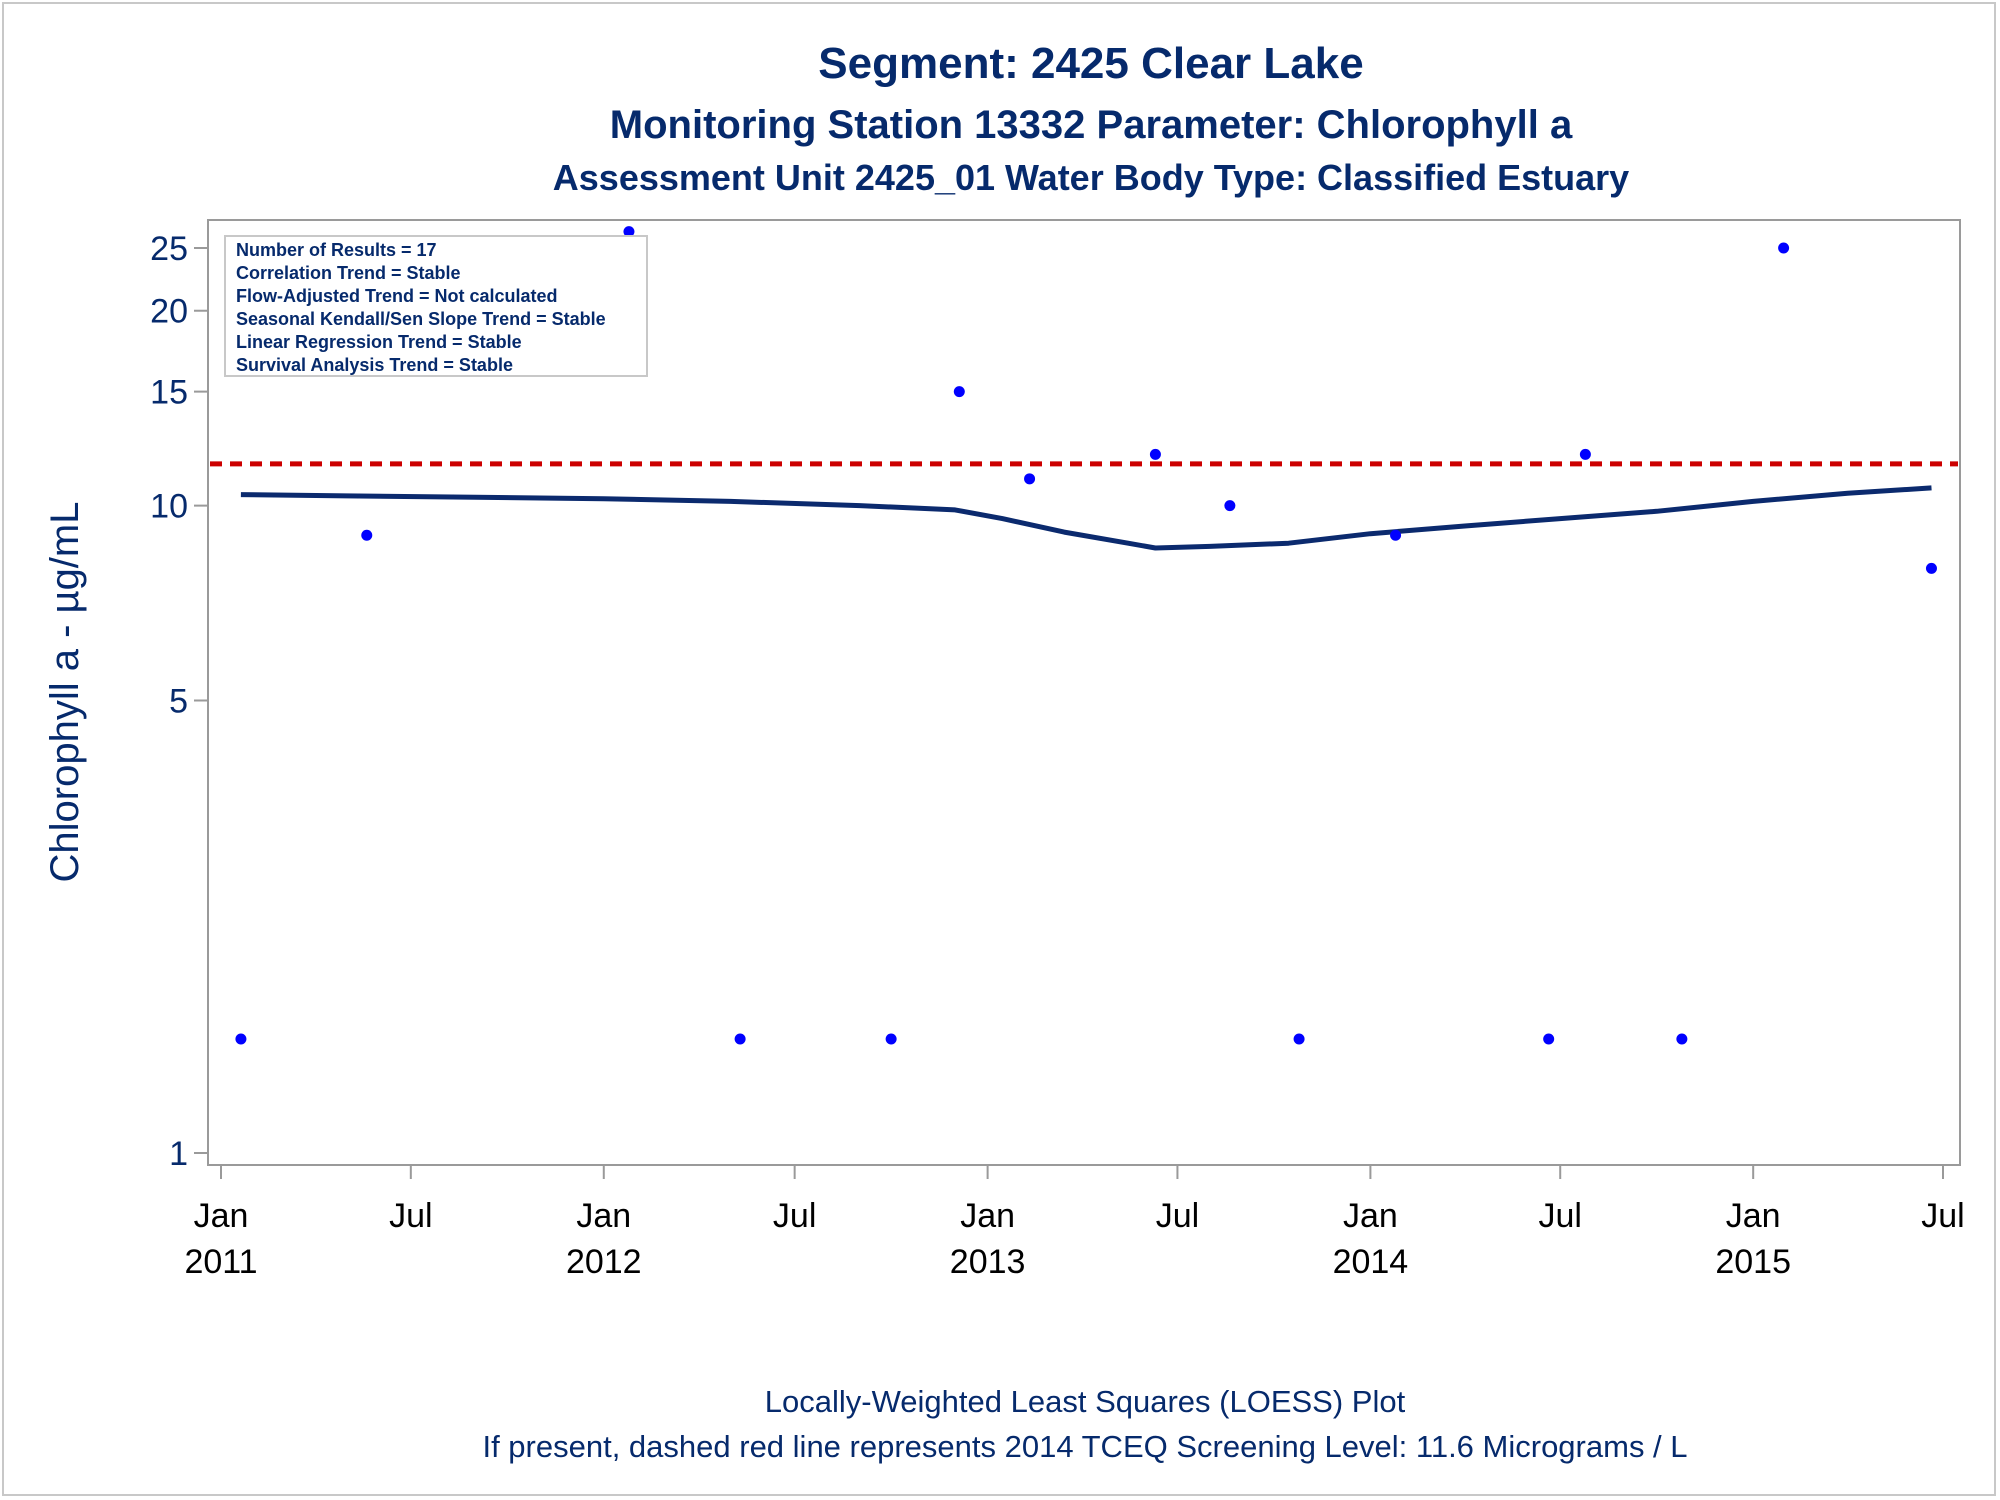 Image resolution: width=2000 pixels, height=1500 pixels. Describe the element at coordinates (397, 296) in the screenshot. I see `stats-line: Flow-Adjusted Trend = Not calculated` at that location.